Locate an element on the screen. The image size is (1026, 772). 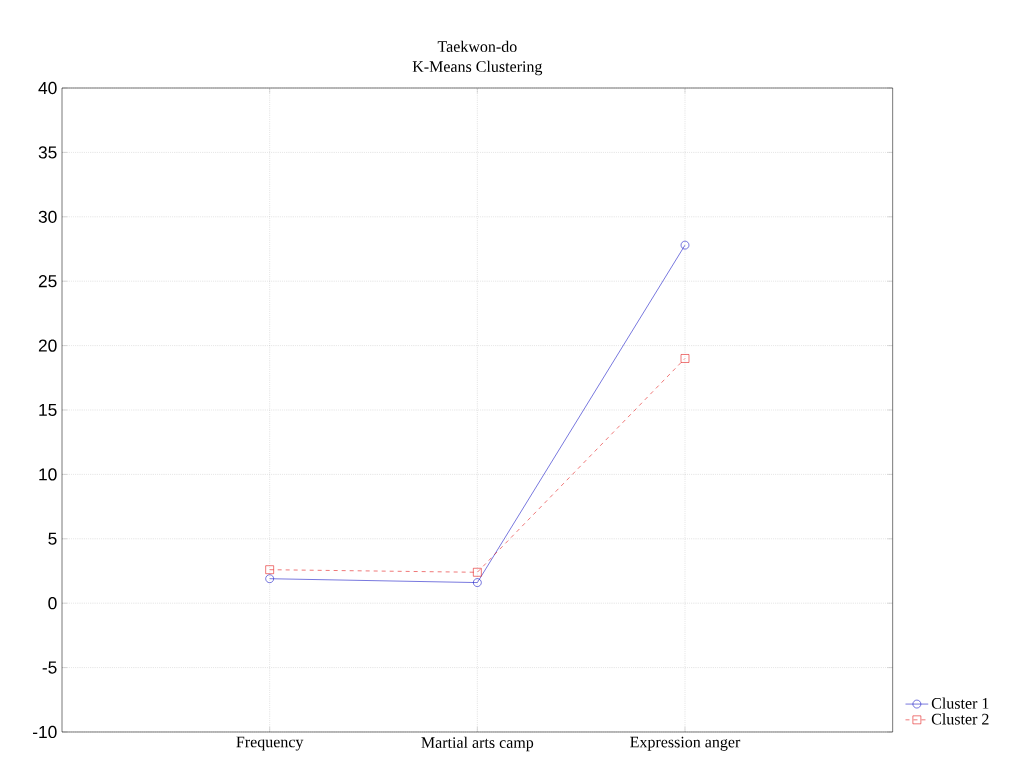
y-tick-label: -5 is located at coordinates (49, 667).